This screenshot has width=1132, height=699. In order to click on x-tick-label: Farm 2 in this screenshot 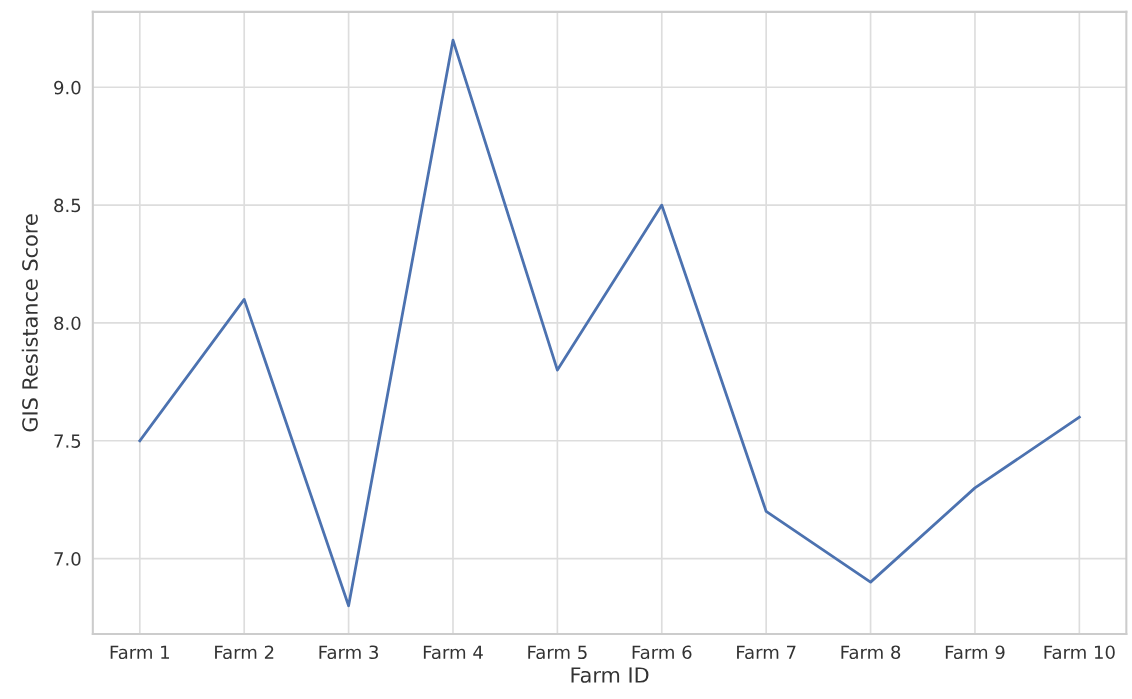, I will do `click(244, 652)`.